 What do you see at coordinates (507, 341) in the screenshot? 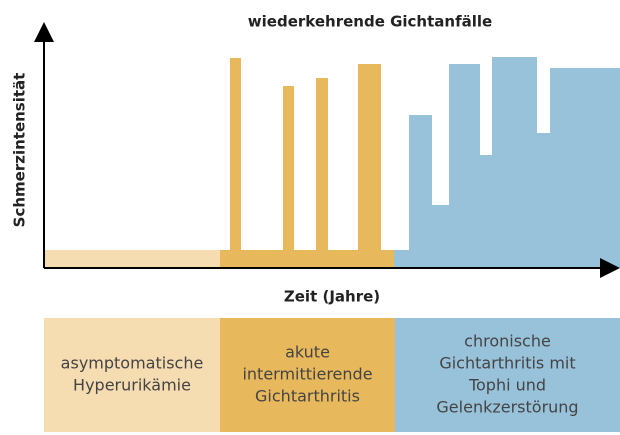
I see `stage-label: chronische` at bounding box center [507, 341].